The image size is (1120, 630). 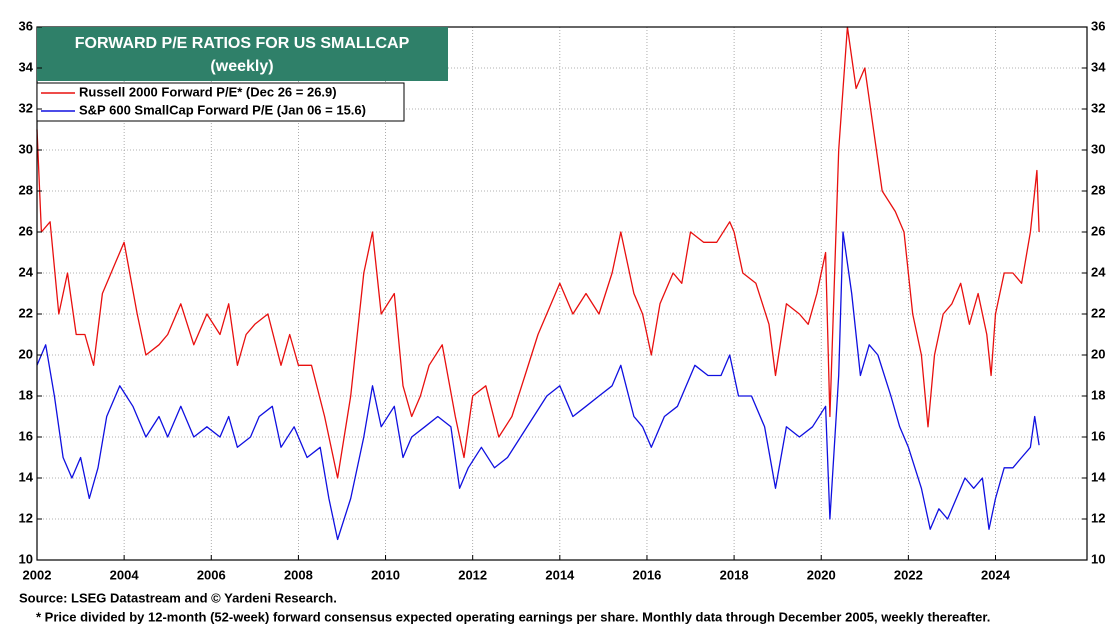 What do you see at coordinates (125, 574) in the screenshot?
I see `x-tick-label: 2004` at bounding box center [125, 574].